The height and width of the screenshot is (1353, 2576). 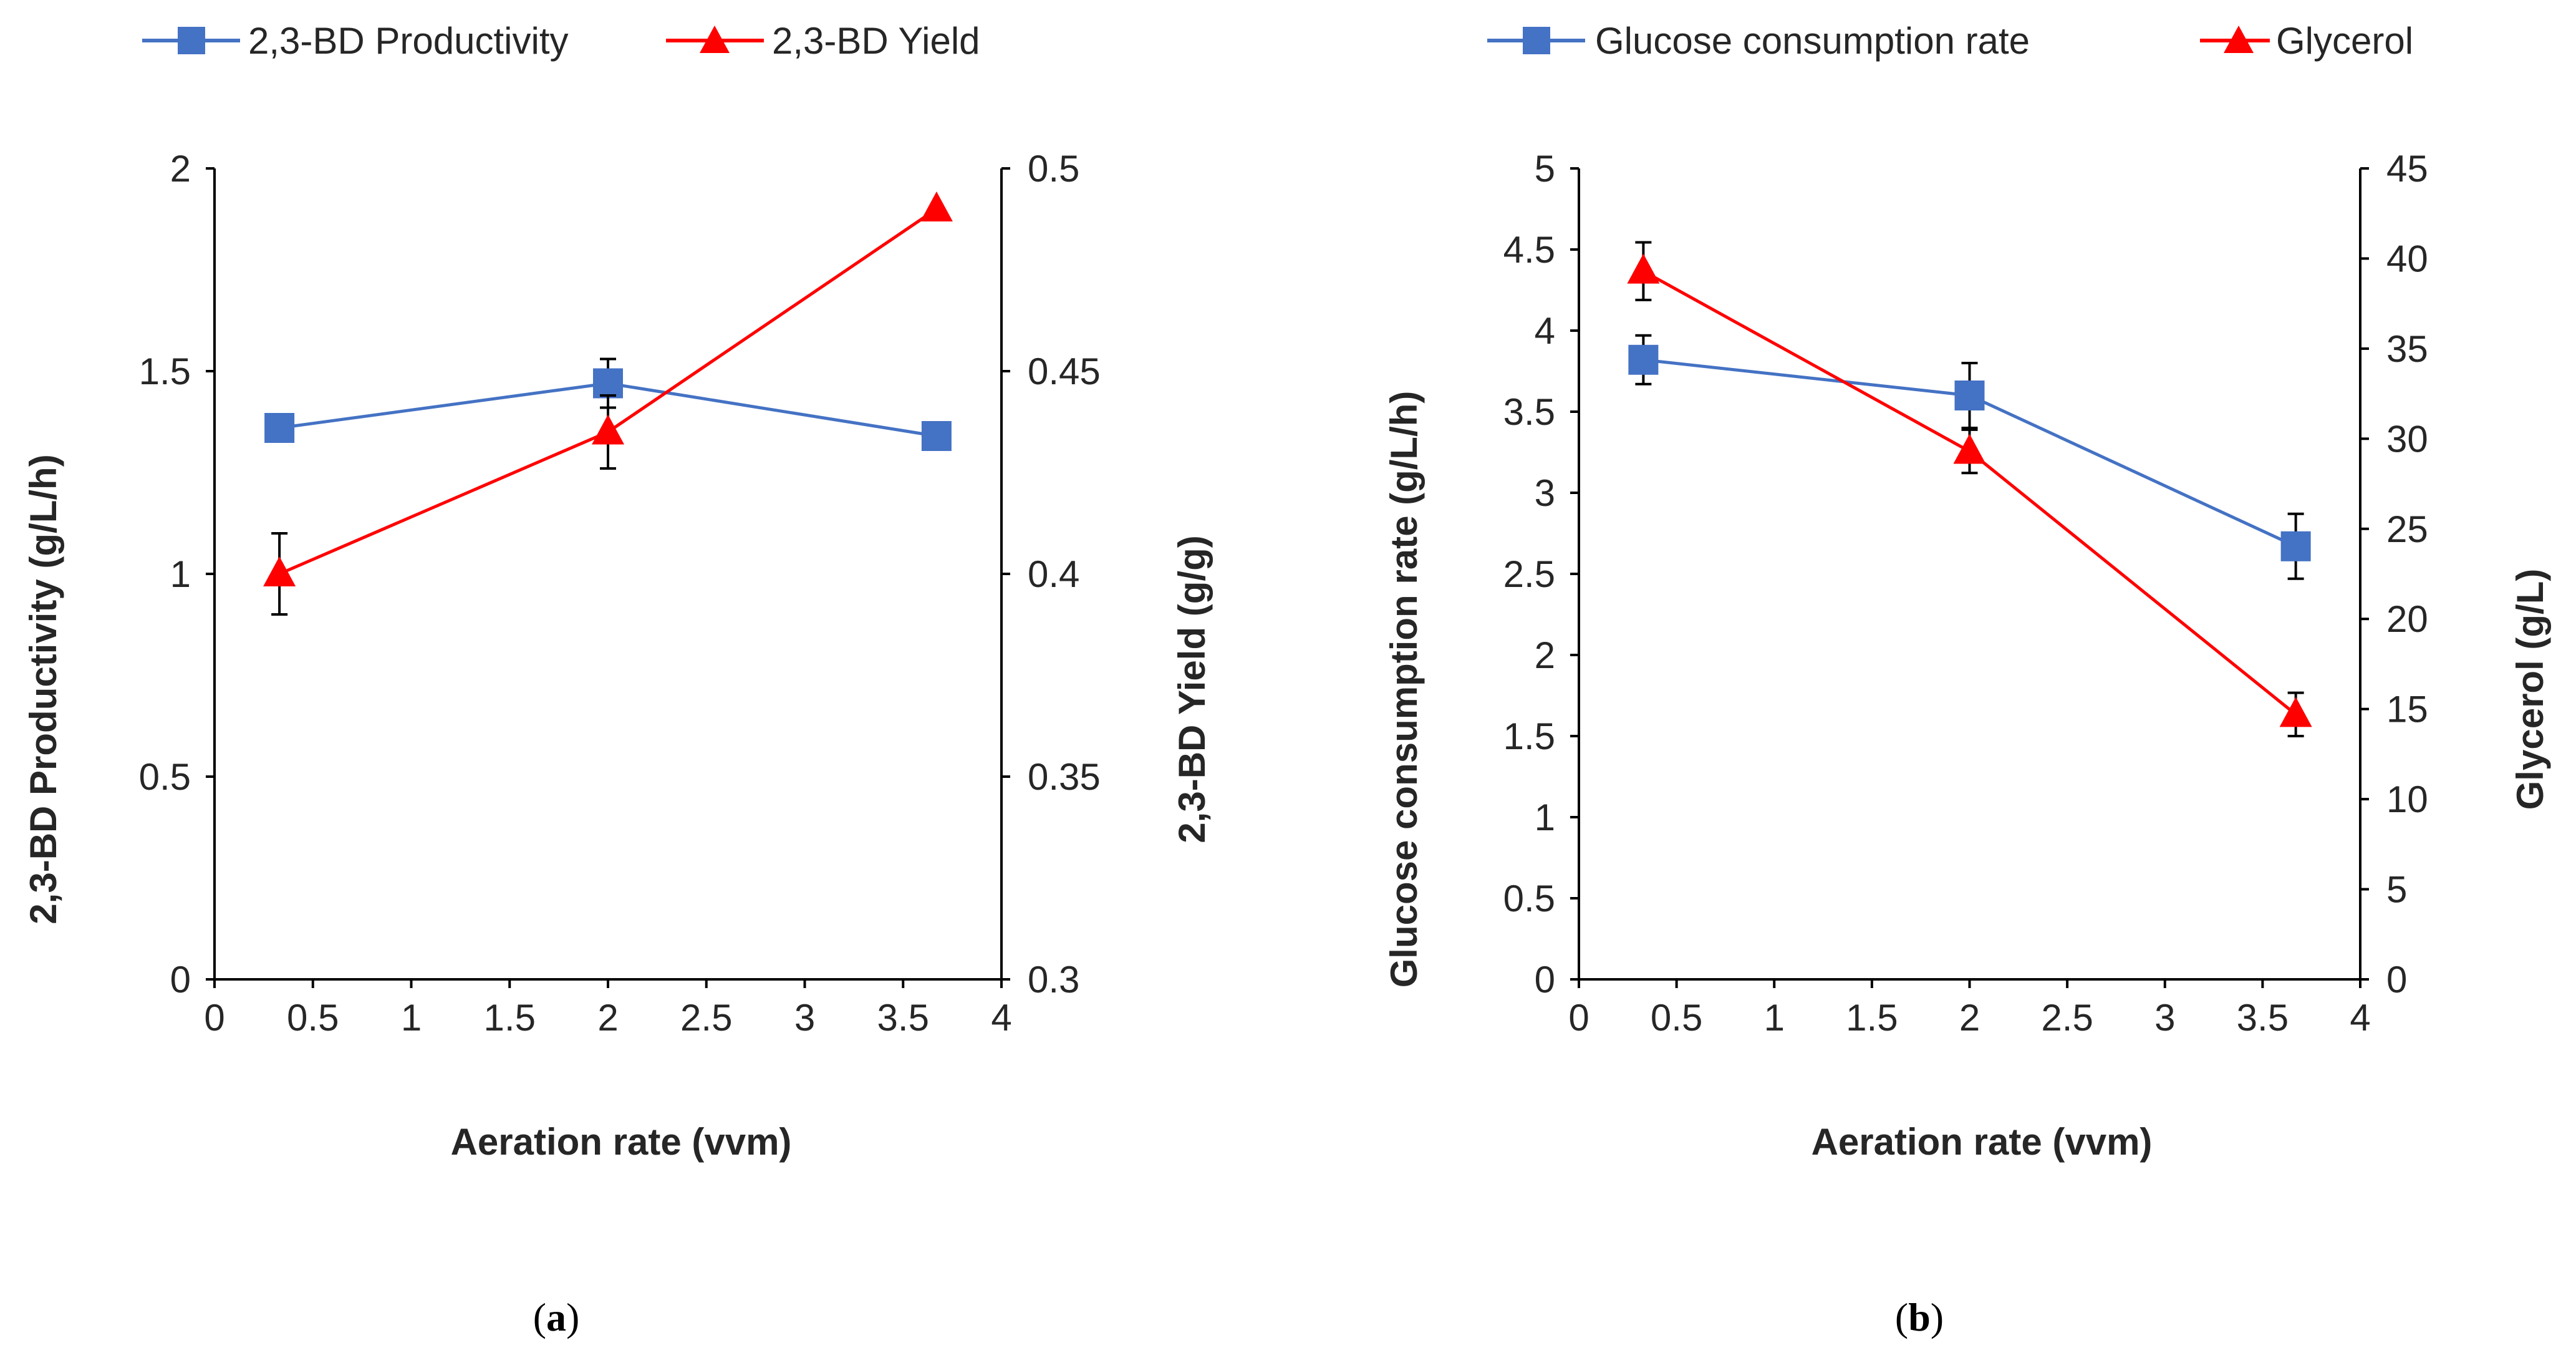 What do you see at coordinates (1053, 980) in the screenshot?
I see `y2-tick-label: 0.3` at bounding box center [1053, 980].